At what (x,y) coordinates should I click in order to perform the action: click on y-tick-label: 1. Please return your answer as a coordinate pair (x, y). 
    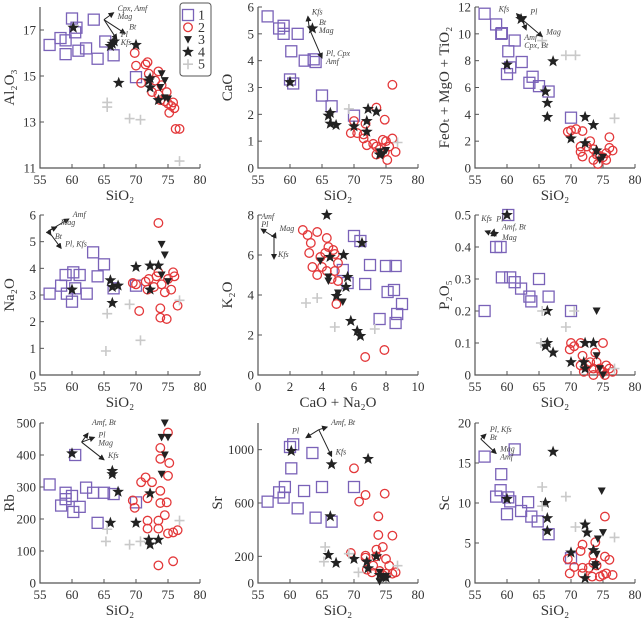
    Looking at the image, I should click on (251, 141).